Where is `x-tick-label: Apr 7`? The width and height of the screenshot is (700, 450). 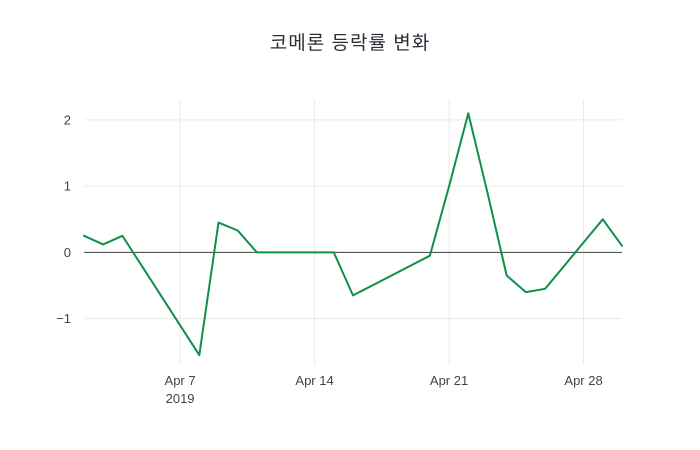
x-tick-label: Apr 7 is located at coordinates (180, 380).